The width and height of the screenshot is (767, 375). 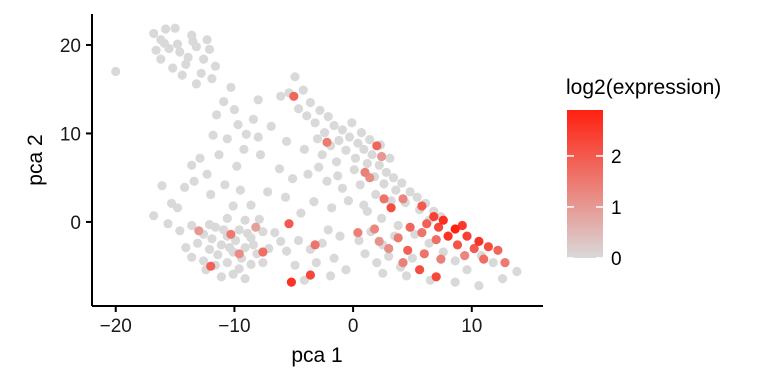 What do you see at coordinates (616, 259) in the screenshot?
I see `colorbar-label: 0` at bounding box center [616, 259].